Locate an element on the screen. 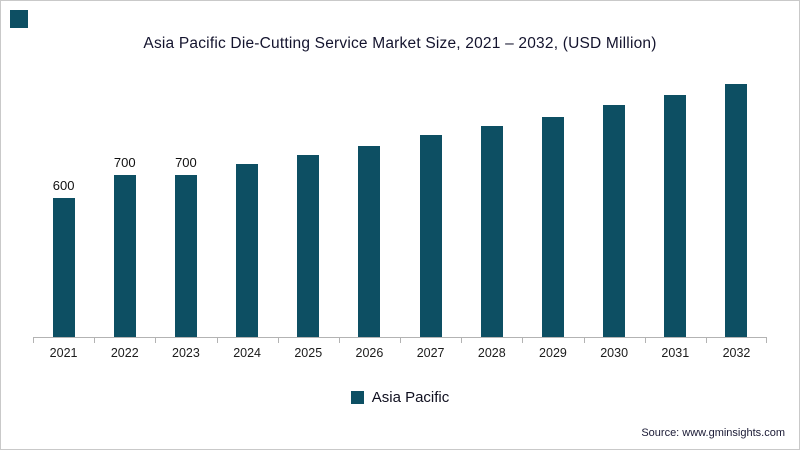 Image resolution: width=800 pixels, height=450 pixels. legend-swatch is located at coordinates (357, 397).